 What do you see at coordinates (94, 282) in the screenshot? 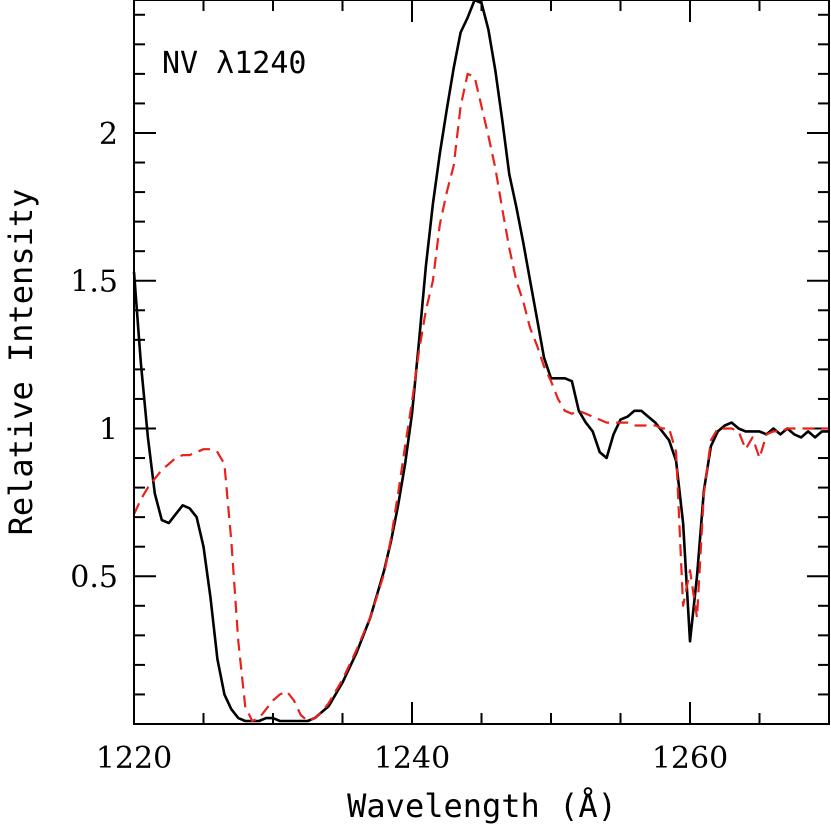
I see `y-tick-label: 1.5` at bounding box center [94, 282].